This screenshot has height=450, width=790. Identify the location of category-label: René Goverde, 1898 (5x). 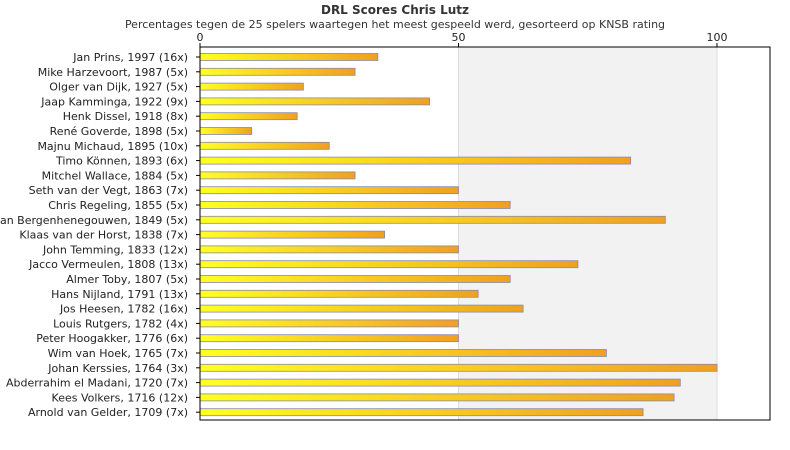
(119, 131).